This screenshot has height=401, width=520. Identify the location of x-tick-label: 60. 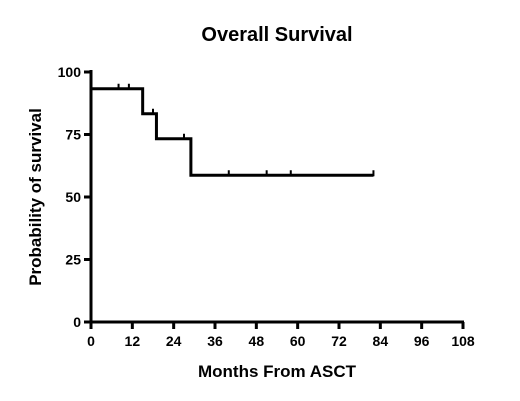
(298, 341).